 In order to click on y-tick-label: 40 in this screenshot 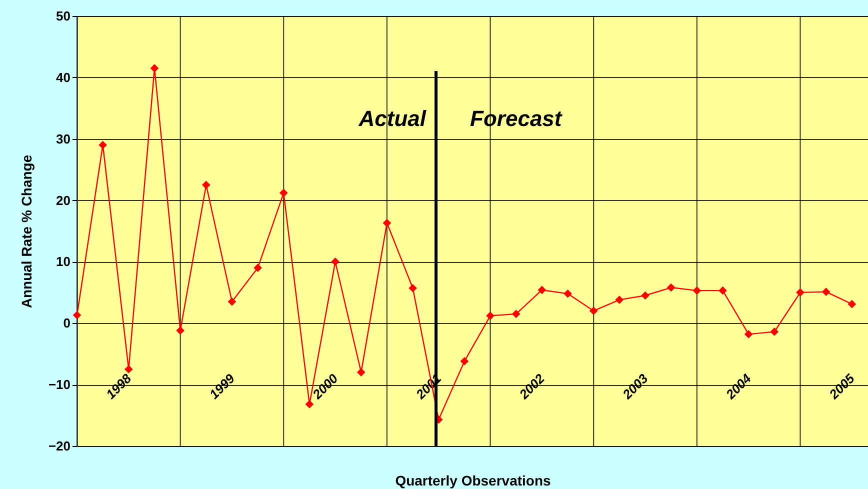, I will do `click(63, 77)`.